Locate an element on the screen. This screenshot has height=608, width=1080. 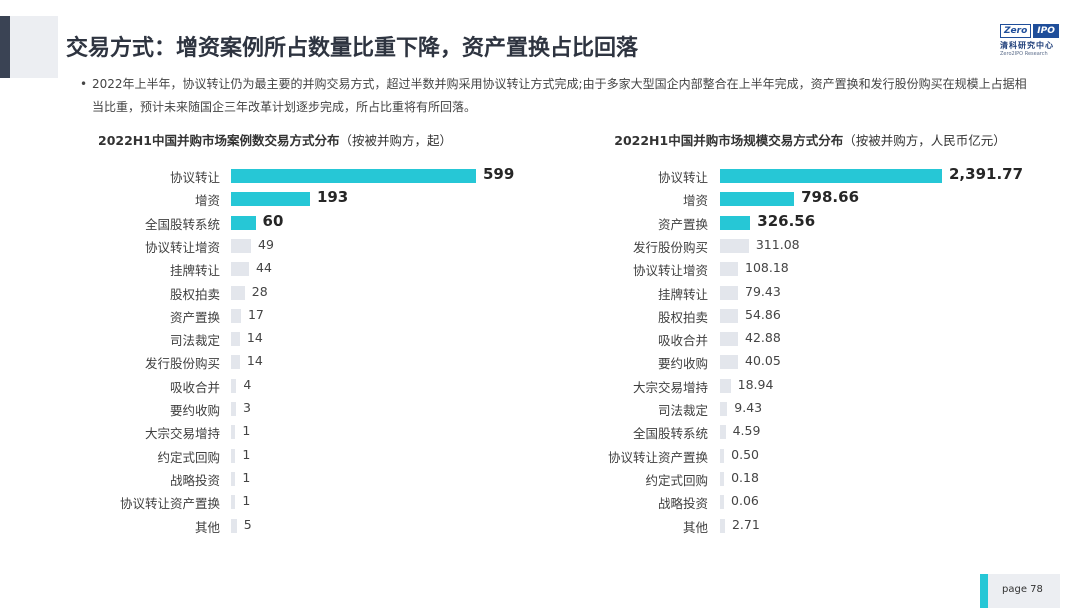
bar-row: 司法裁定 9.43 is located at coordinates (810, 408).